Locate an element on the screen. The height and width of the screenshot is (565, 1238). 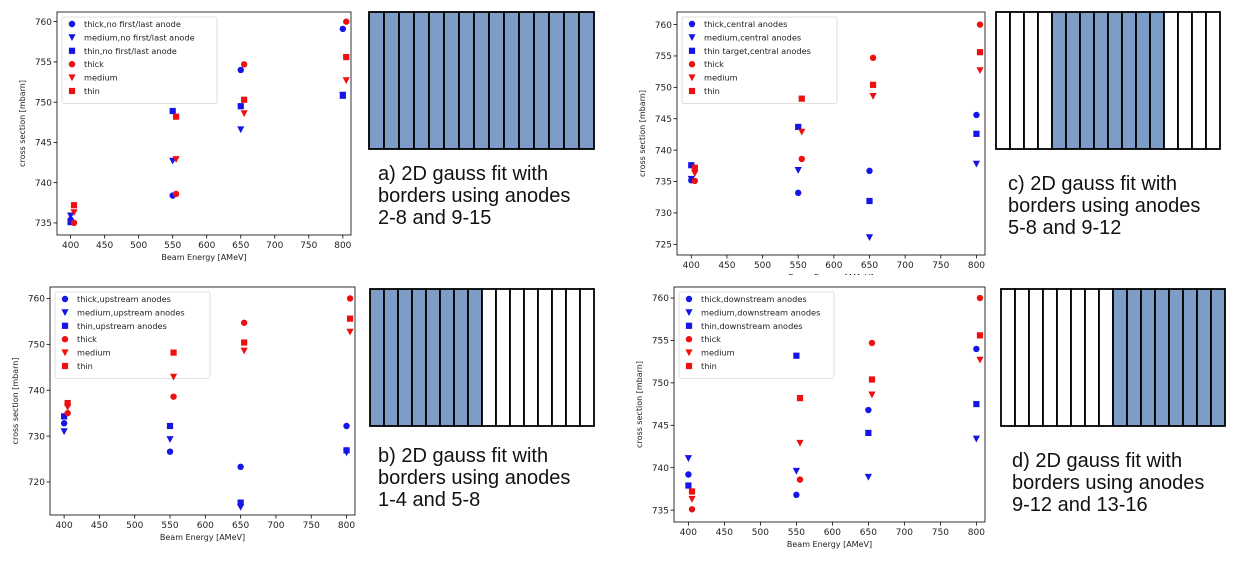
caption-line: c) 2D gauss fit with is located at coordinates (1092, 184).